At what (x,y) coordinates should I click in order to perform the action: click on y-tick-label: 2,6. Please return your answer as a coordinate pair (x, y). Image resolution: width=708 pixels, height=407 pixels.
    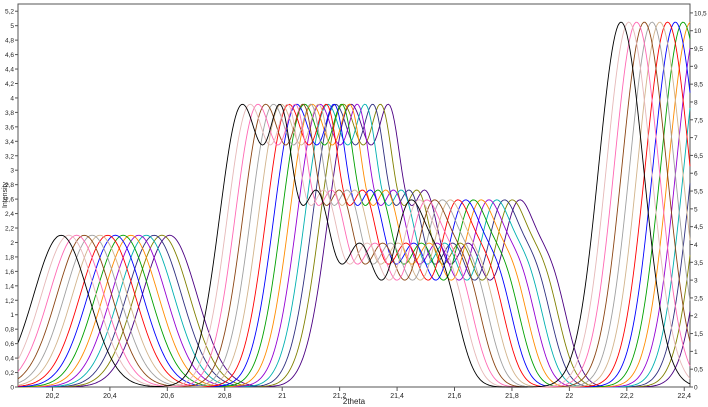
    Looking at the image, I should click on (9, 200).